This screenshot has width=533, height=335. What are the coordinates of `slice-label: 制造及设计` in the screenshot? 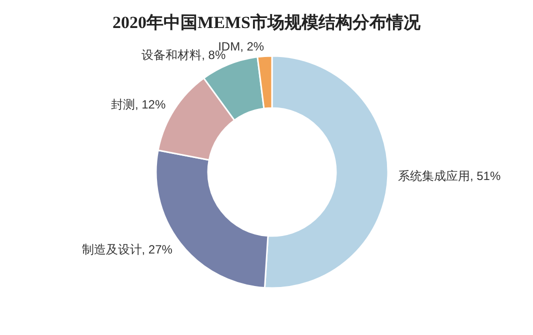 It's located at (112, 249).